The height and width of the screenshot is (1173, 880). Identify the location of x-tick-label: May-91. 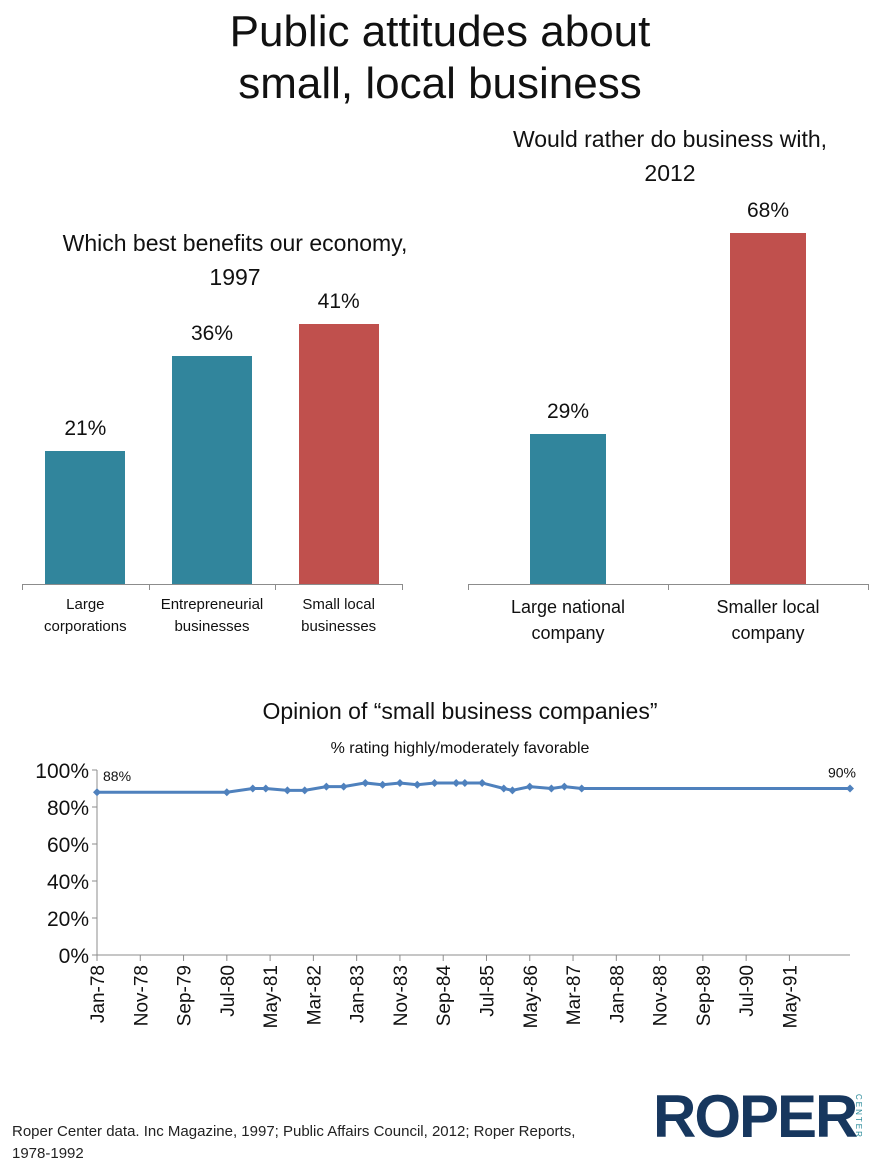
(790, 996).